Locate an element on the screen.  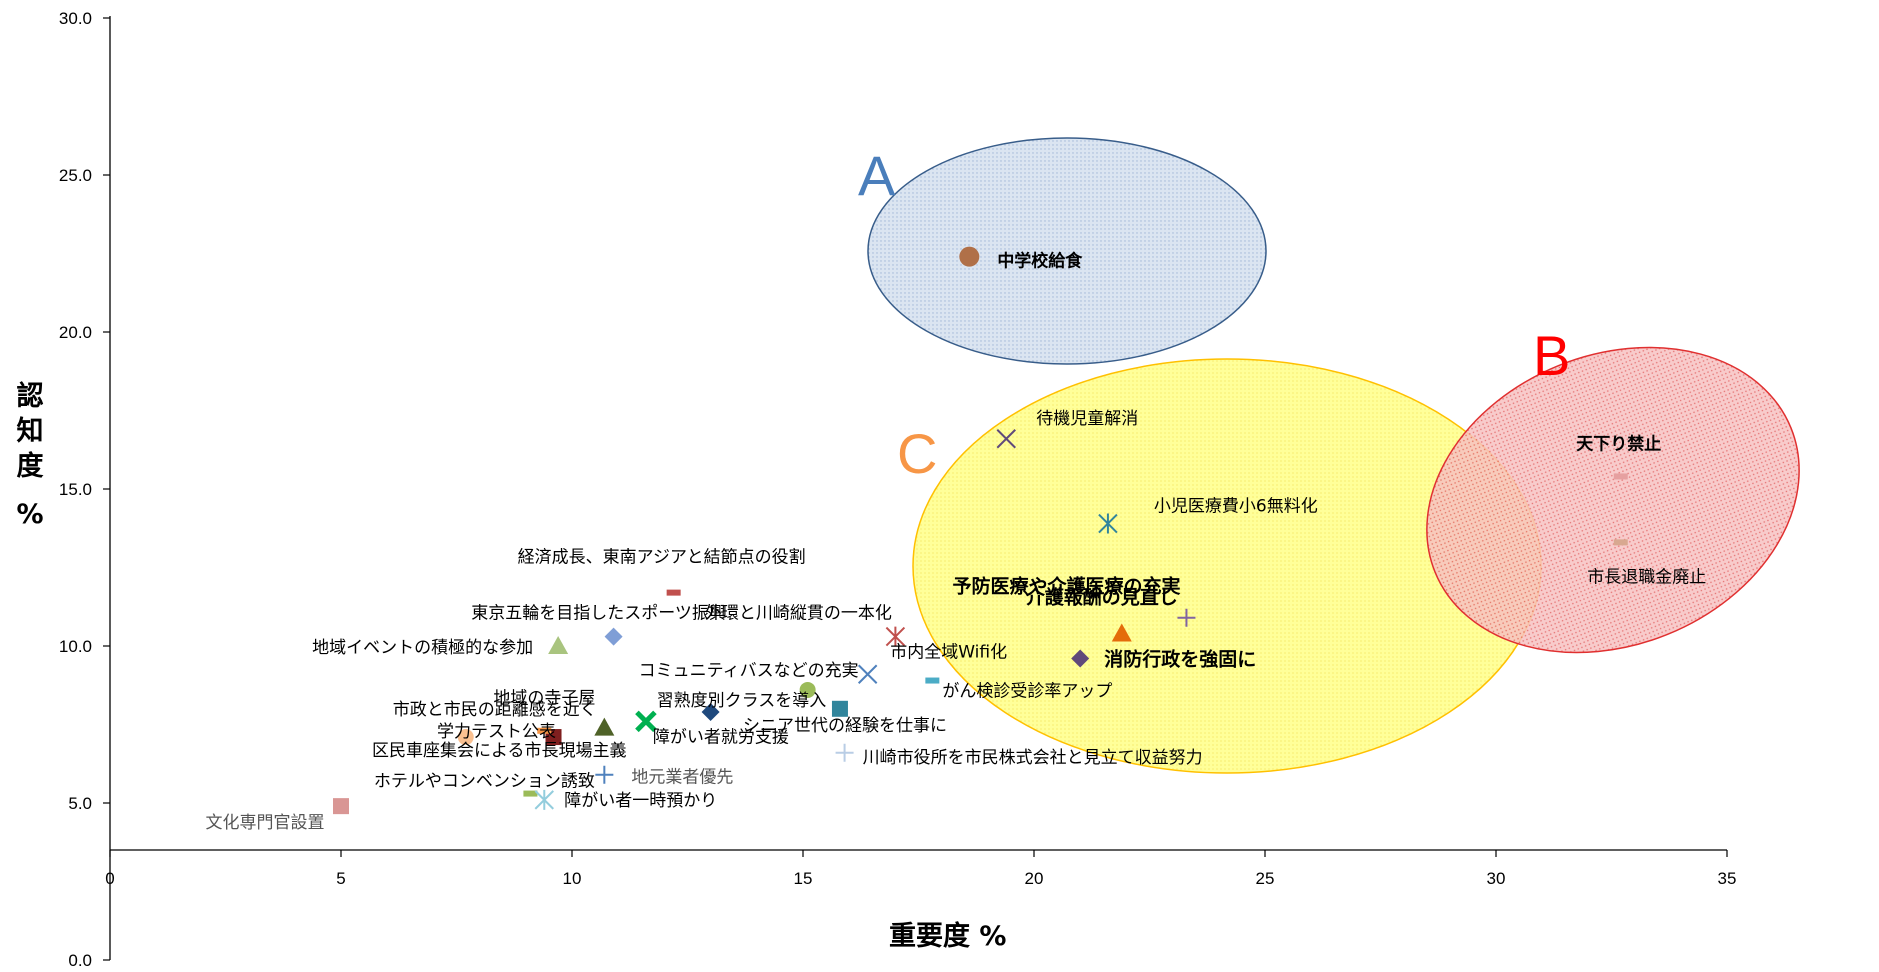
x-tick-label: 30 is located at coordinates (1496, 878).